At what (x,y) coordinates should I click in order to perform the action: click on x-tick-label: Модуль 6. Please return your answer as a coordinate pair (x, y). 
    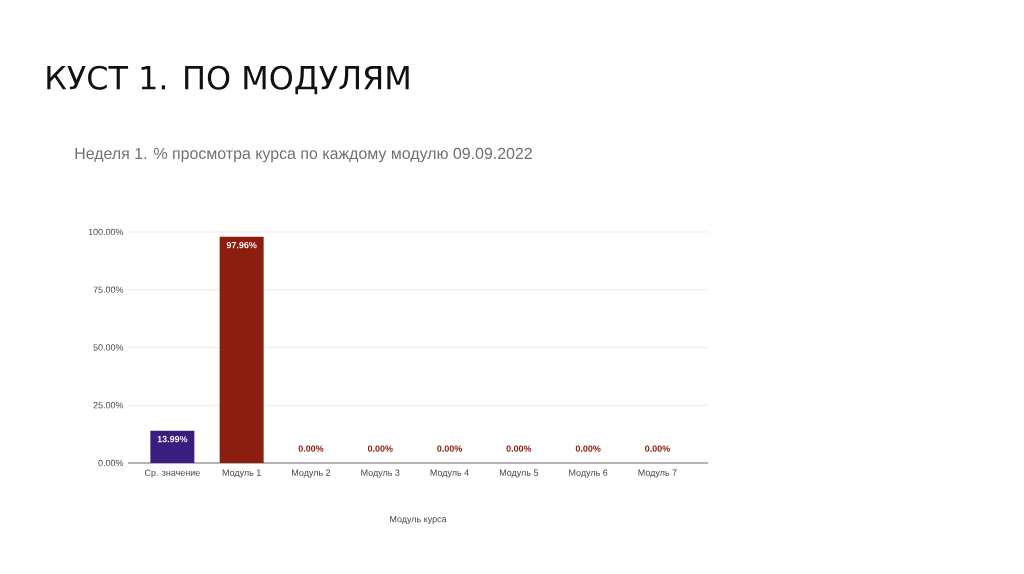
    Looking at the image, I should click on (588, 473).